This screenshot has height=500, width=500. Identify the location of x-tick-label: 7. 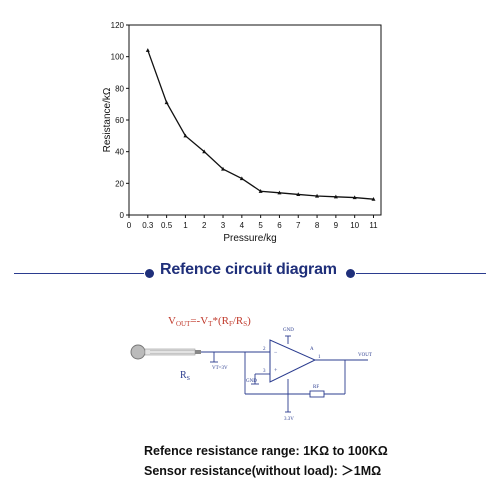
(298, 225).